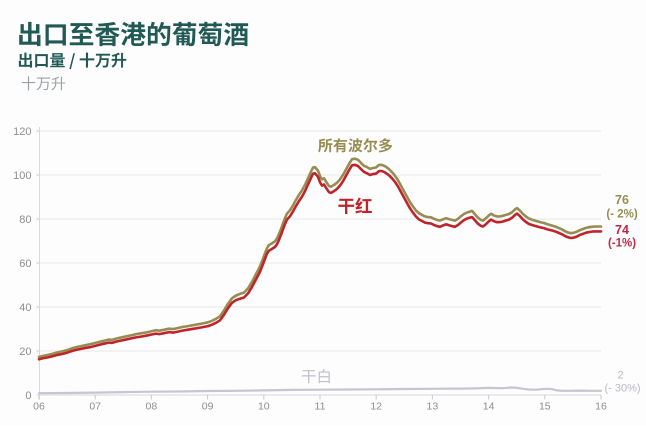  I want to click on svg-text: 08, so click(152, 407).